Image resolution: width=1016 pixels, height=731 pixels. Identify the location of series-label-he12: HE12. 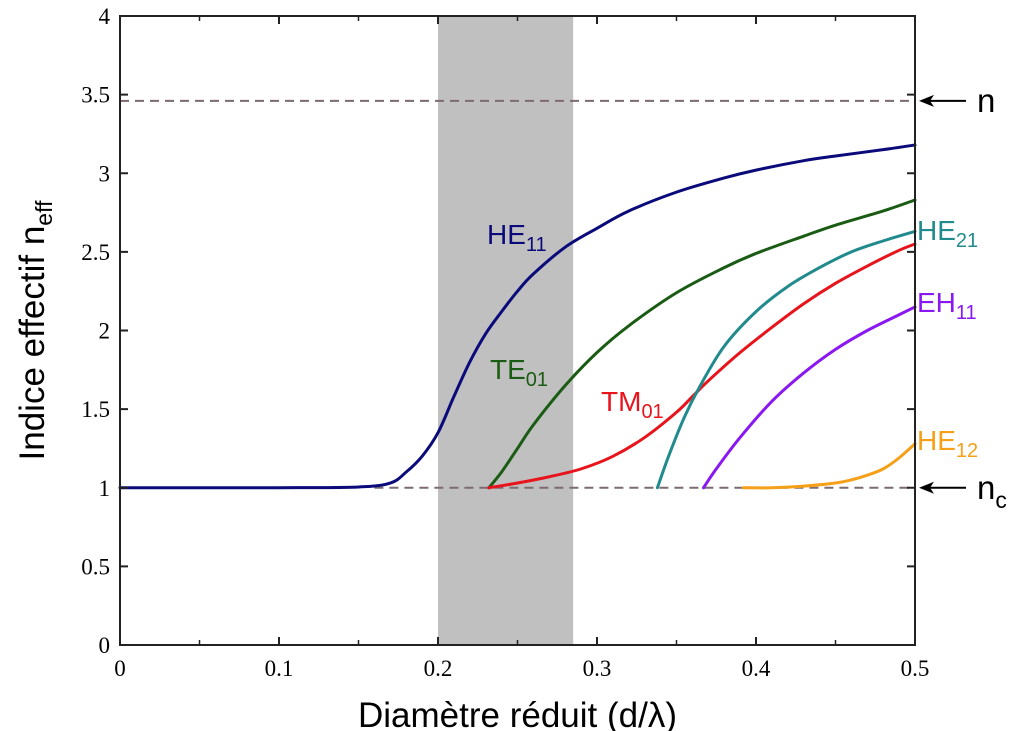
(947, 443).